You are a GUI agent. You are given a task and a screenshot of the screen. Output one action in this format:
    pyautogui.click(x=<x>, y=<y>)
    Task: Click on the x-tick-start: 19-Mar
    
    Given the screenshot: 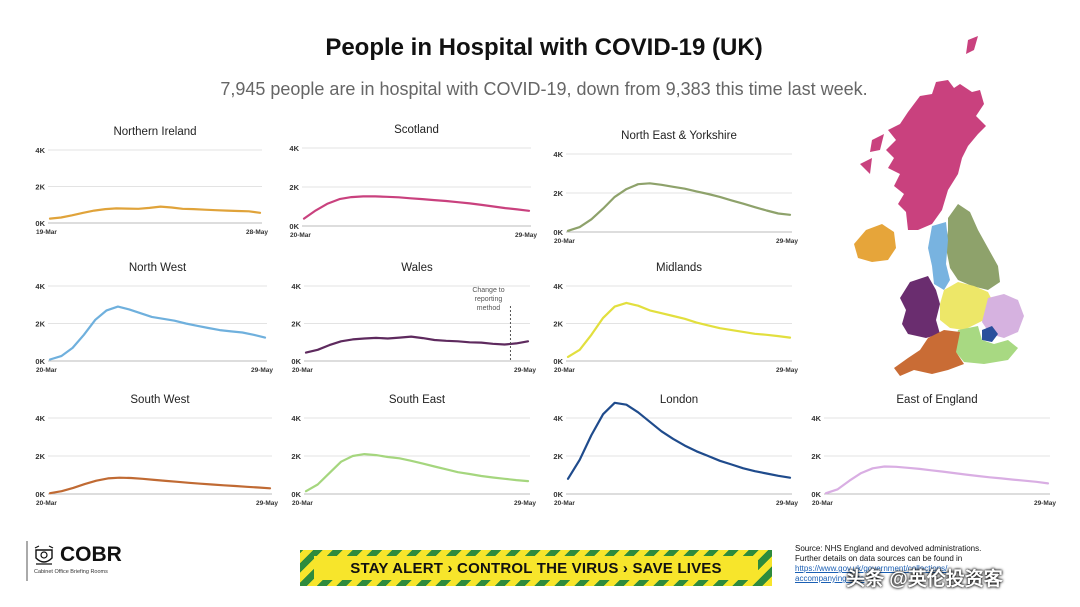 What is the action you would take?
    pyautogui.click(x=46, y=232)
    